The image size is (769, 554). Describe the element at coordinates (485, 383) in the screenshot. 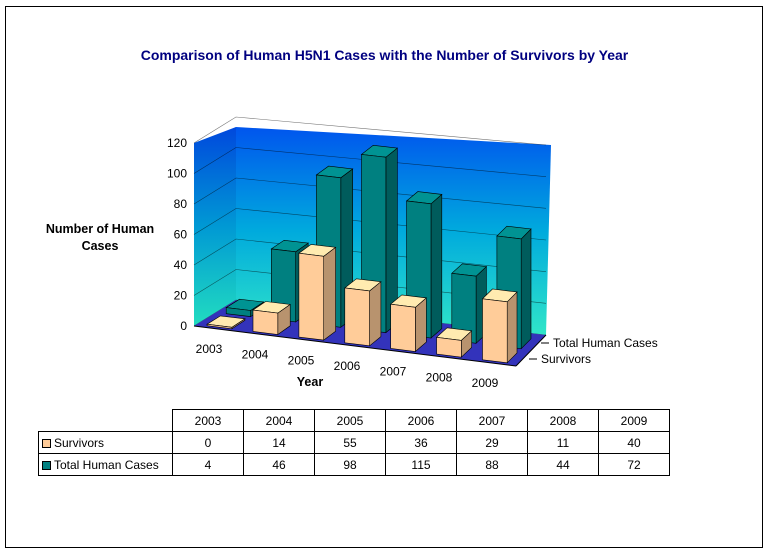

I see `x-tick-label: 2009` at that location.